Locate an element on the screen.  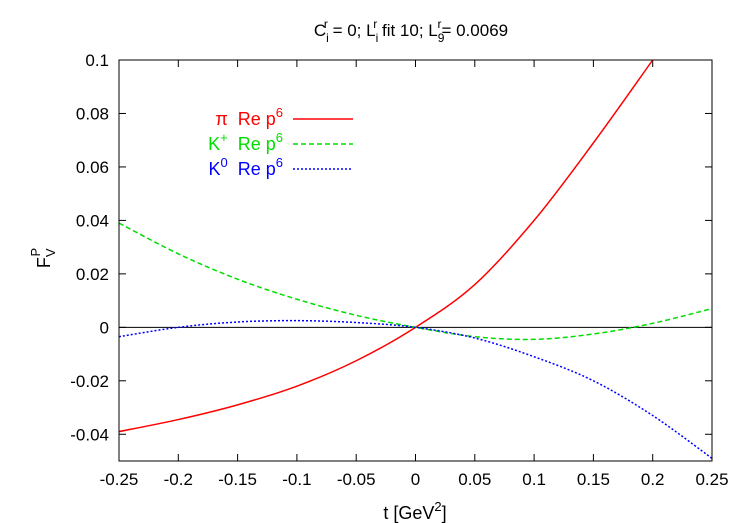
title-c-sub: i is located at coordinates (327, 38).